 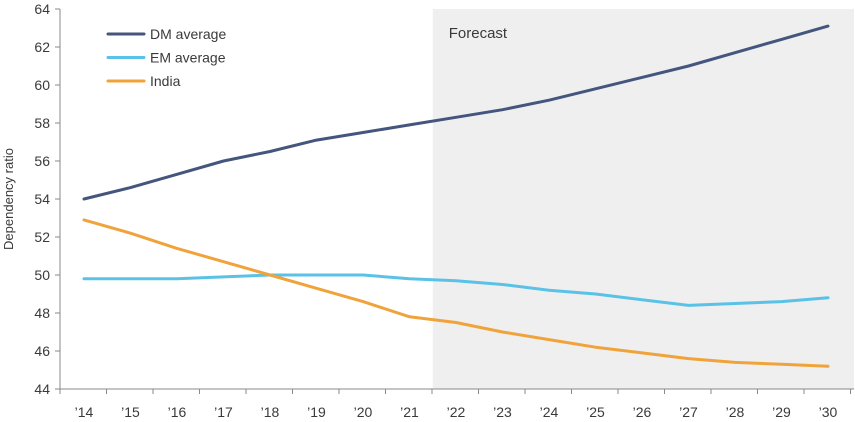 I want to click on x-tick-label: ’27, so click(x=688, y=412).